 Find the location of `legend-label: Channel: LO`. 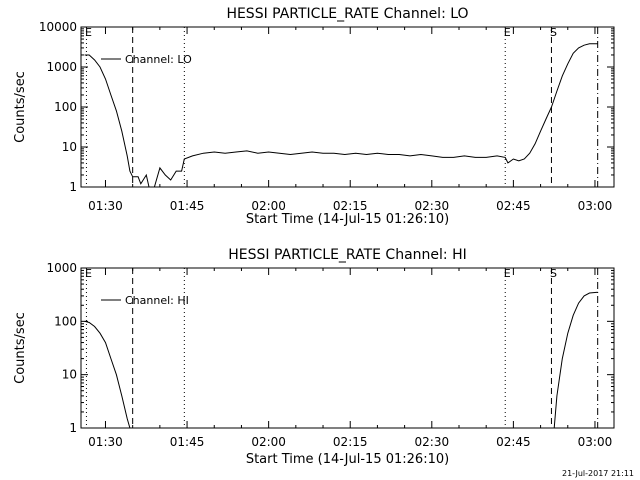

legend-label: Channel: LO is located at coordinates (158, 59).